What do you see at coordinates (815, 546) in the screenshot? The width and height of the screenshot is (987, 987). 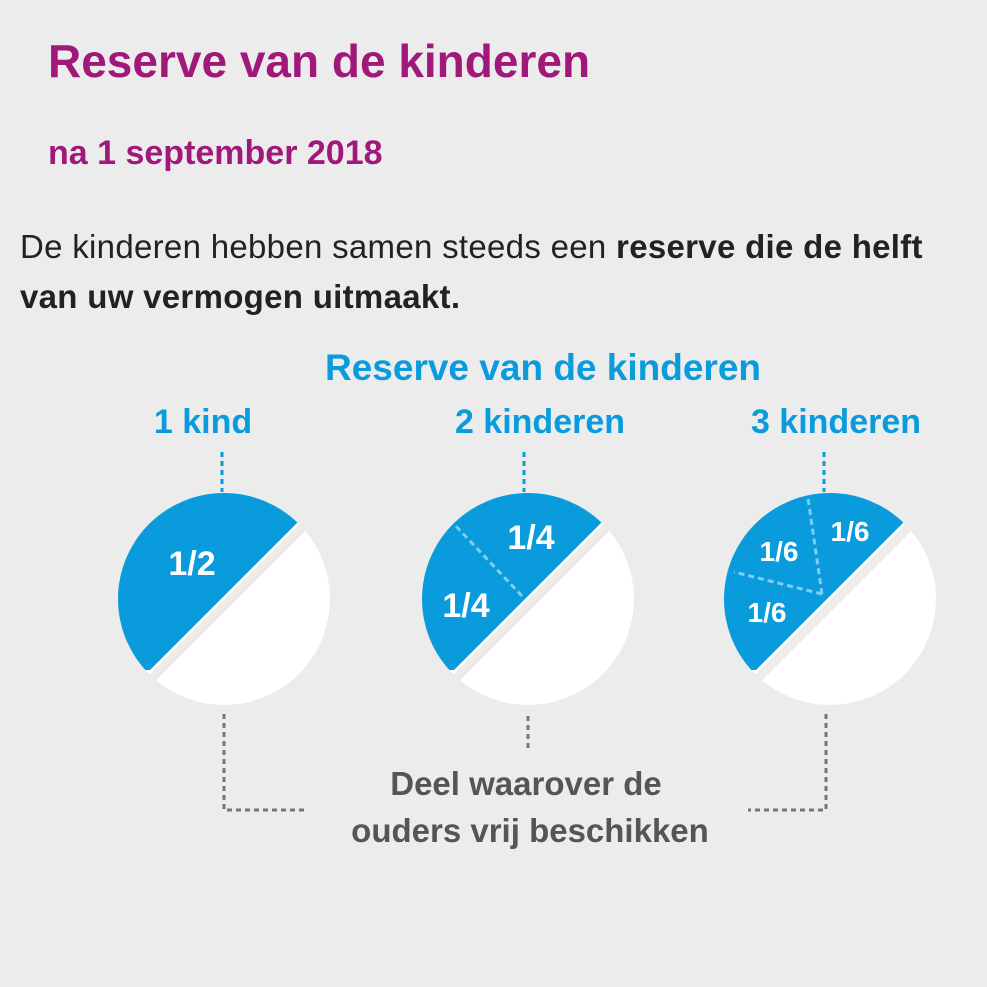 I see `slice-divider-3a` at bounding box center [815, 546].